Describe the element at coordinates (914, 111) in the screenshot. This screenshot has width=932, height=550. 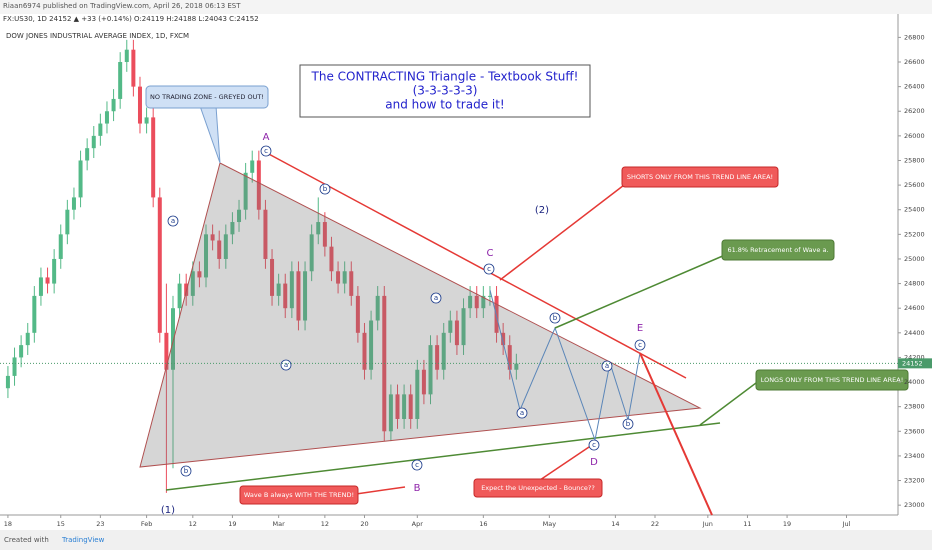
I see `y-tick-label: 26200` at that location.